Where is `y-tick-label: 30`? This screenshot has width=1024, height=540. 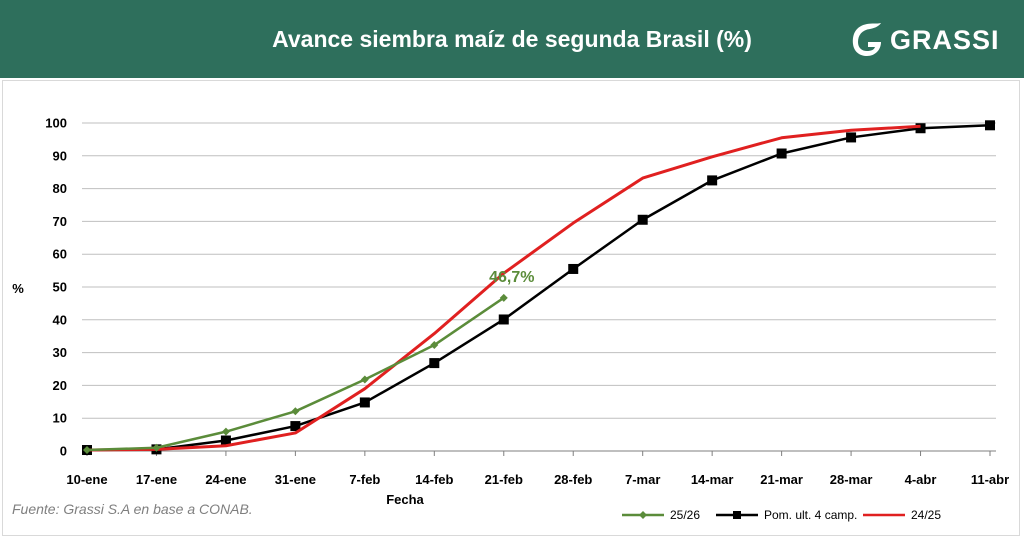 y-tick-label: 30 is located at coordinates (60, 352).